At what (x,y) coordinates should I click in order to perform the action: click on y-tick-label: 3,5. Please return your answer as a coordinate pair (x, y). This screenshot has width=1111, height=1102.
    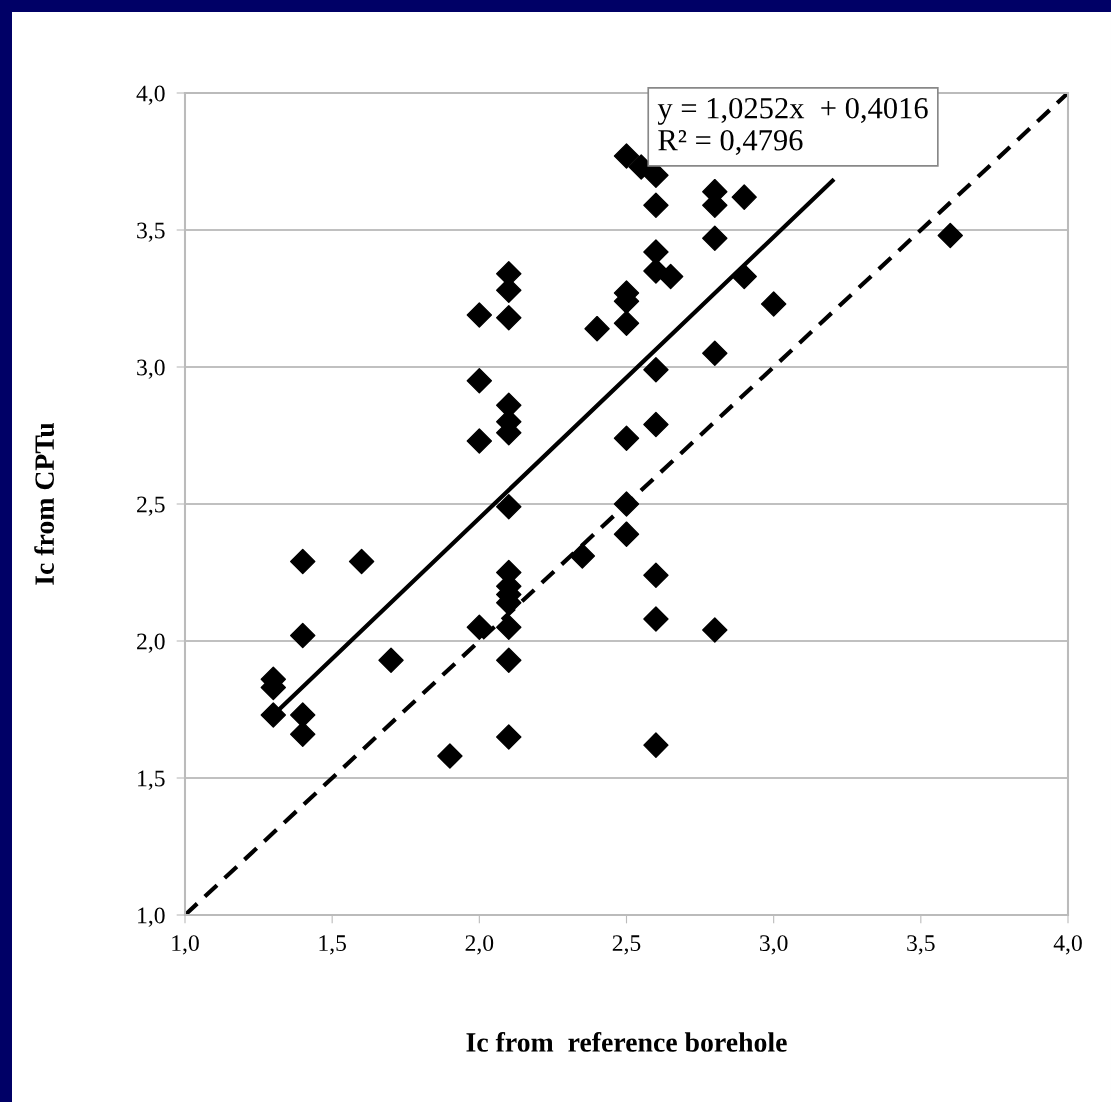
    Looking at the image, I should click on (151, 232).